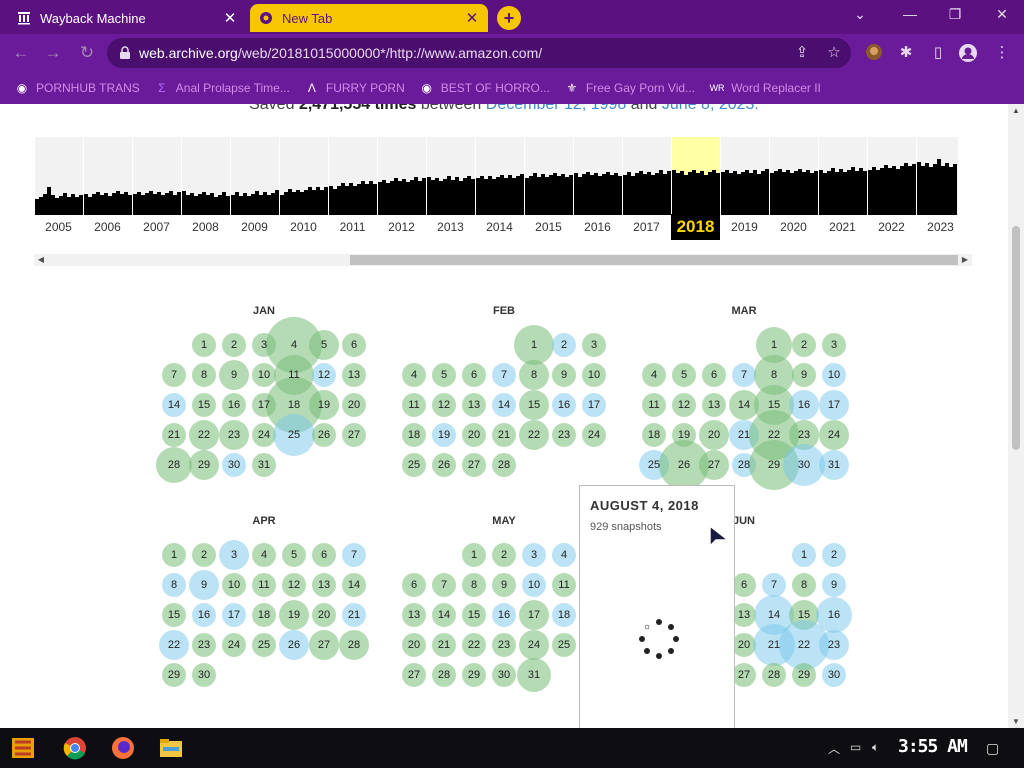 The image size is (1024, 768). Describe the element at coordinates (940, 227) in the screenshot. I see `year-label-2023: 2023` at that location.